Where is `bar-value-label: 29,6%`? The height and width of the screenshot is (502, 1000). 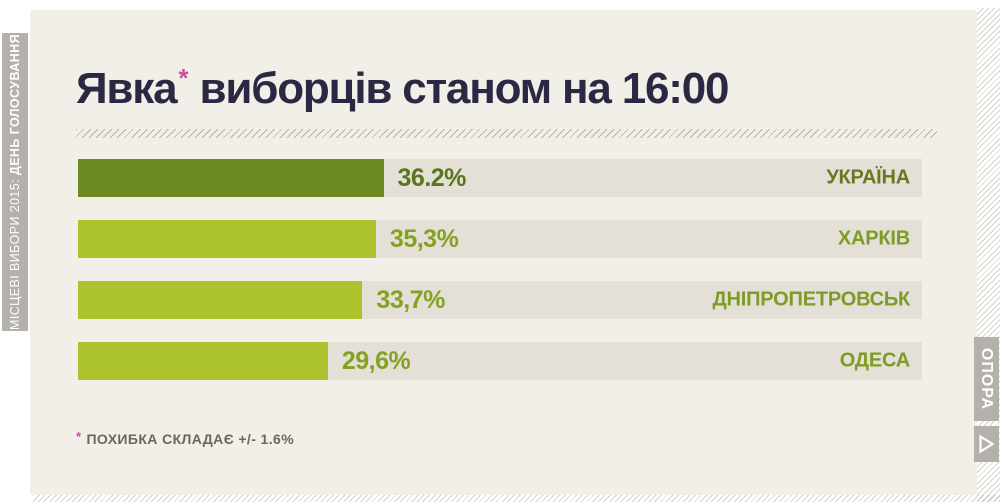 bar-value-label: 29,6% is located at coordinates (376, 360).